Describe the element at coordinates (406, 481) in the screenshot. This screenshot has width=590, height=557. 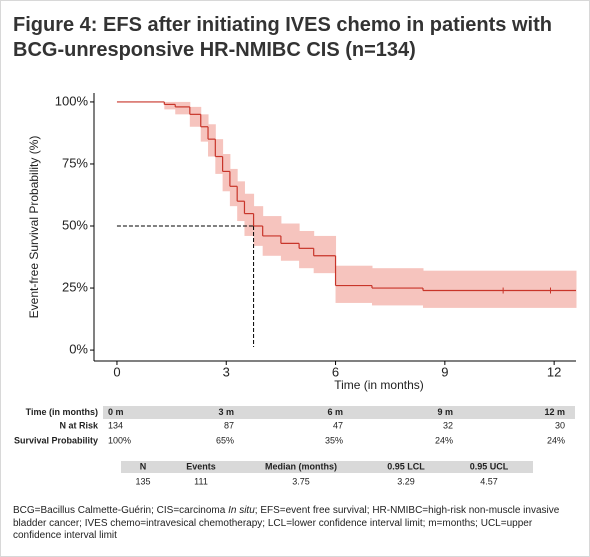
I see `table-cell: 3.29` at that location.